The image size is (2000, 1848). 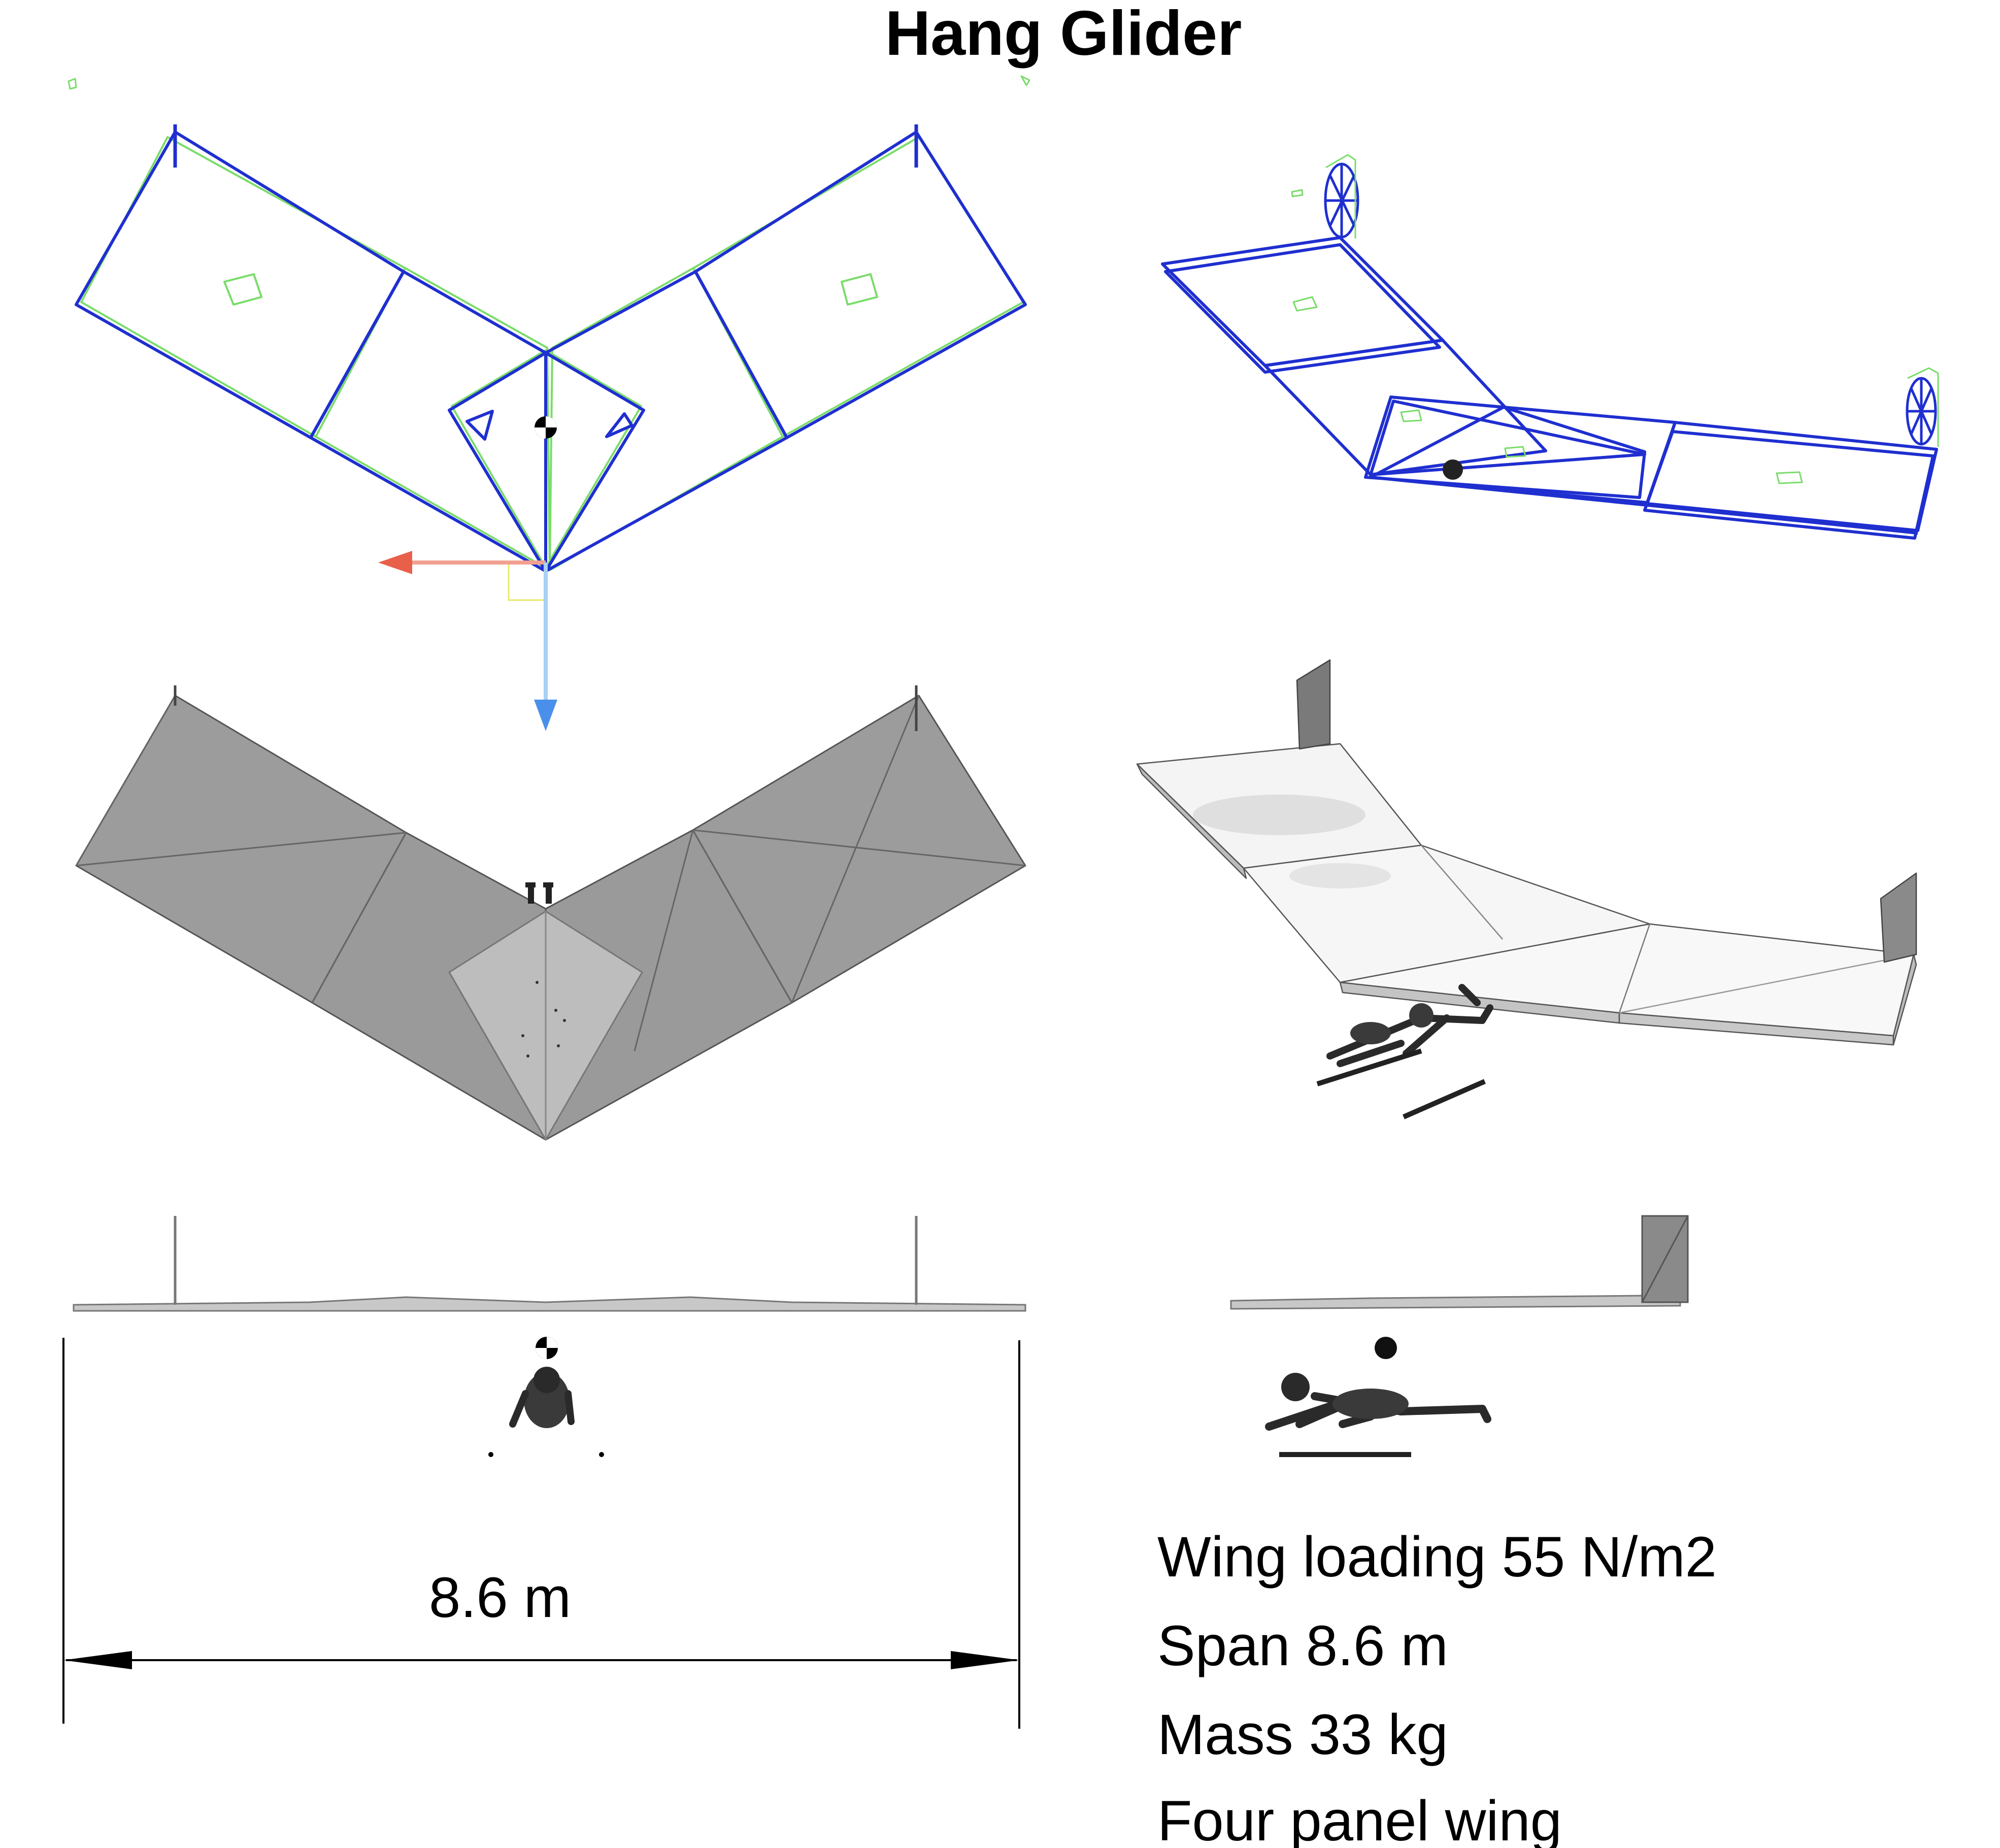 I want to click on cg-marker-side-icon, so click(x=1386, y=1348).